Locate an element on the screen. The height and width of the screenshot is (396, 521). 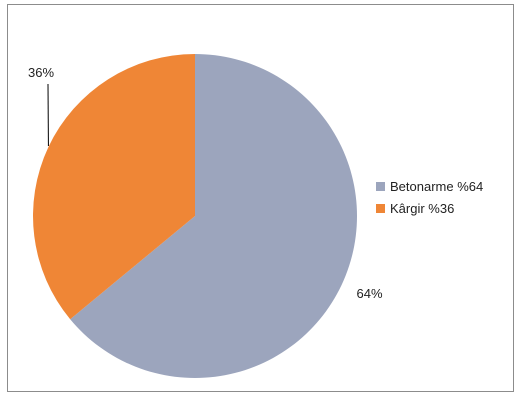
legend-swatch-kargir is located at coordinates (380, 208).